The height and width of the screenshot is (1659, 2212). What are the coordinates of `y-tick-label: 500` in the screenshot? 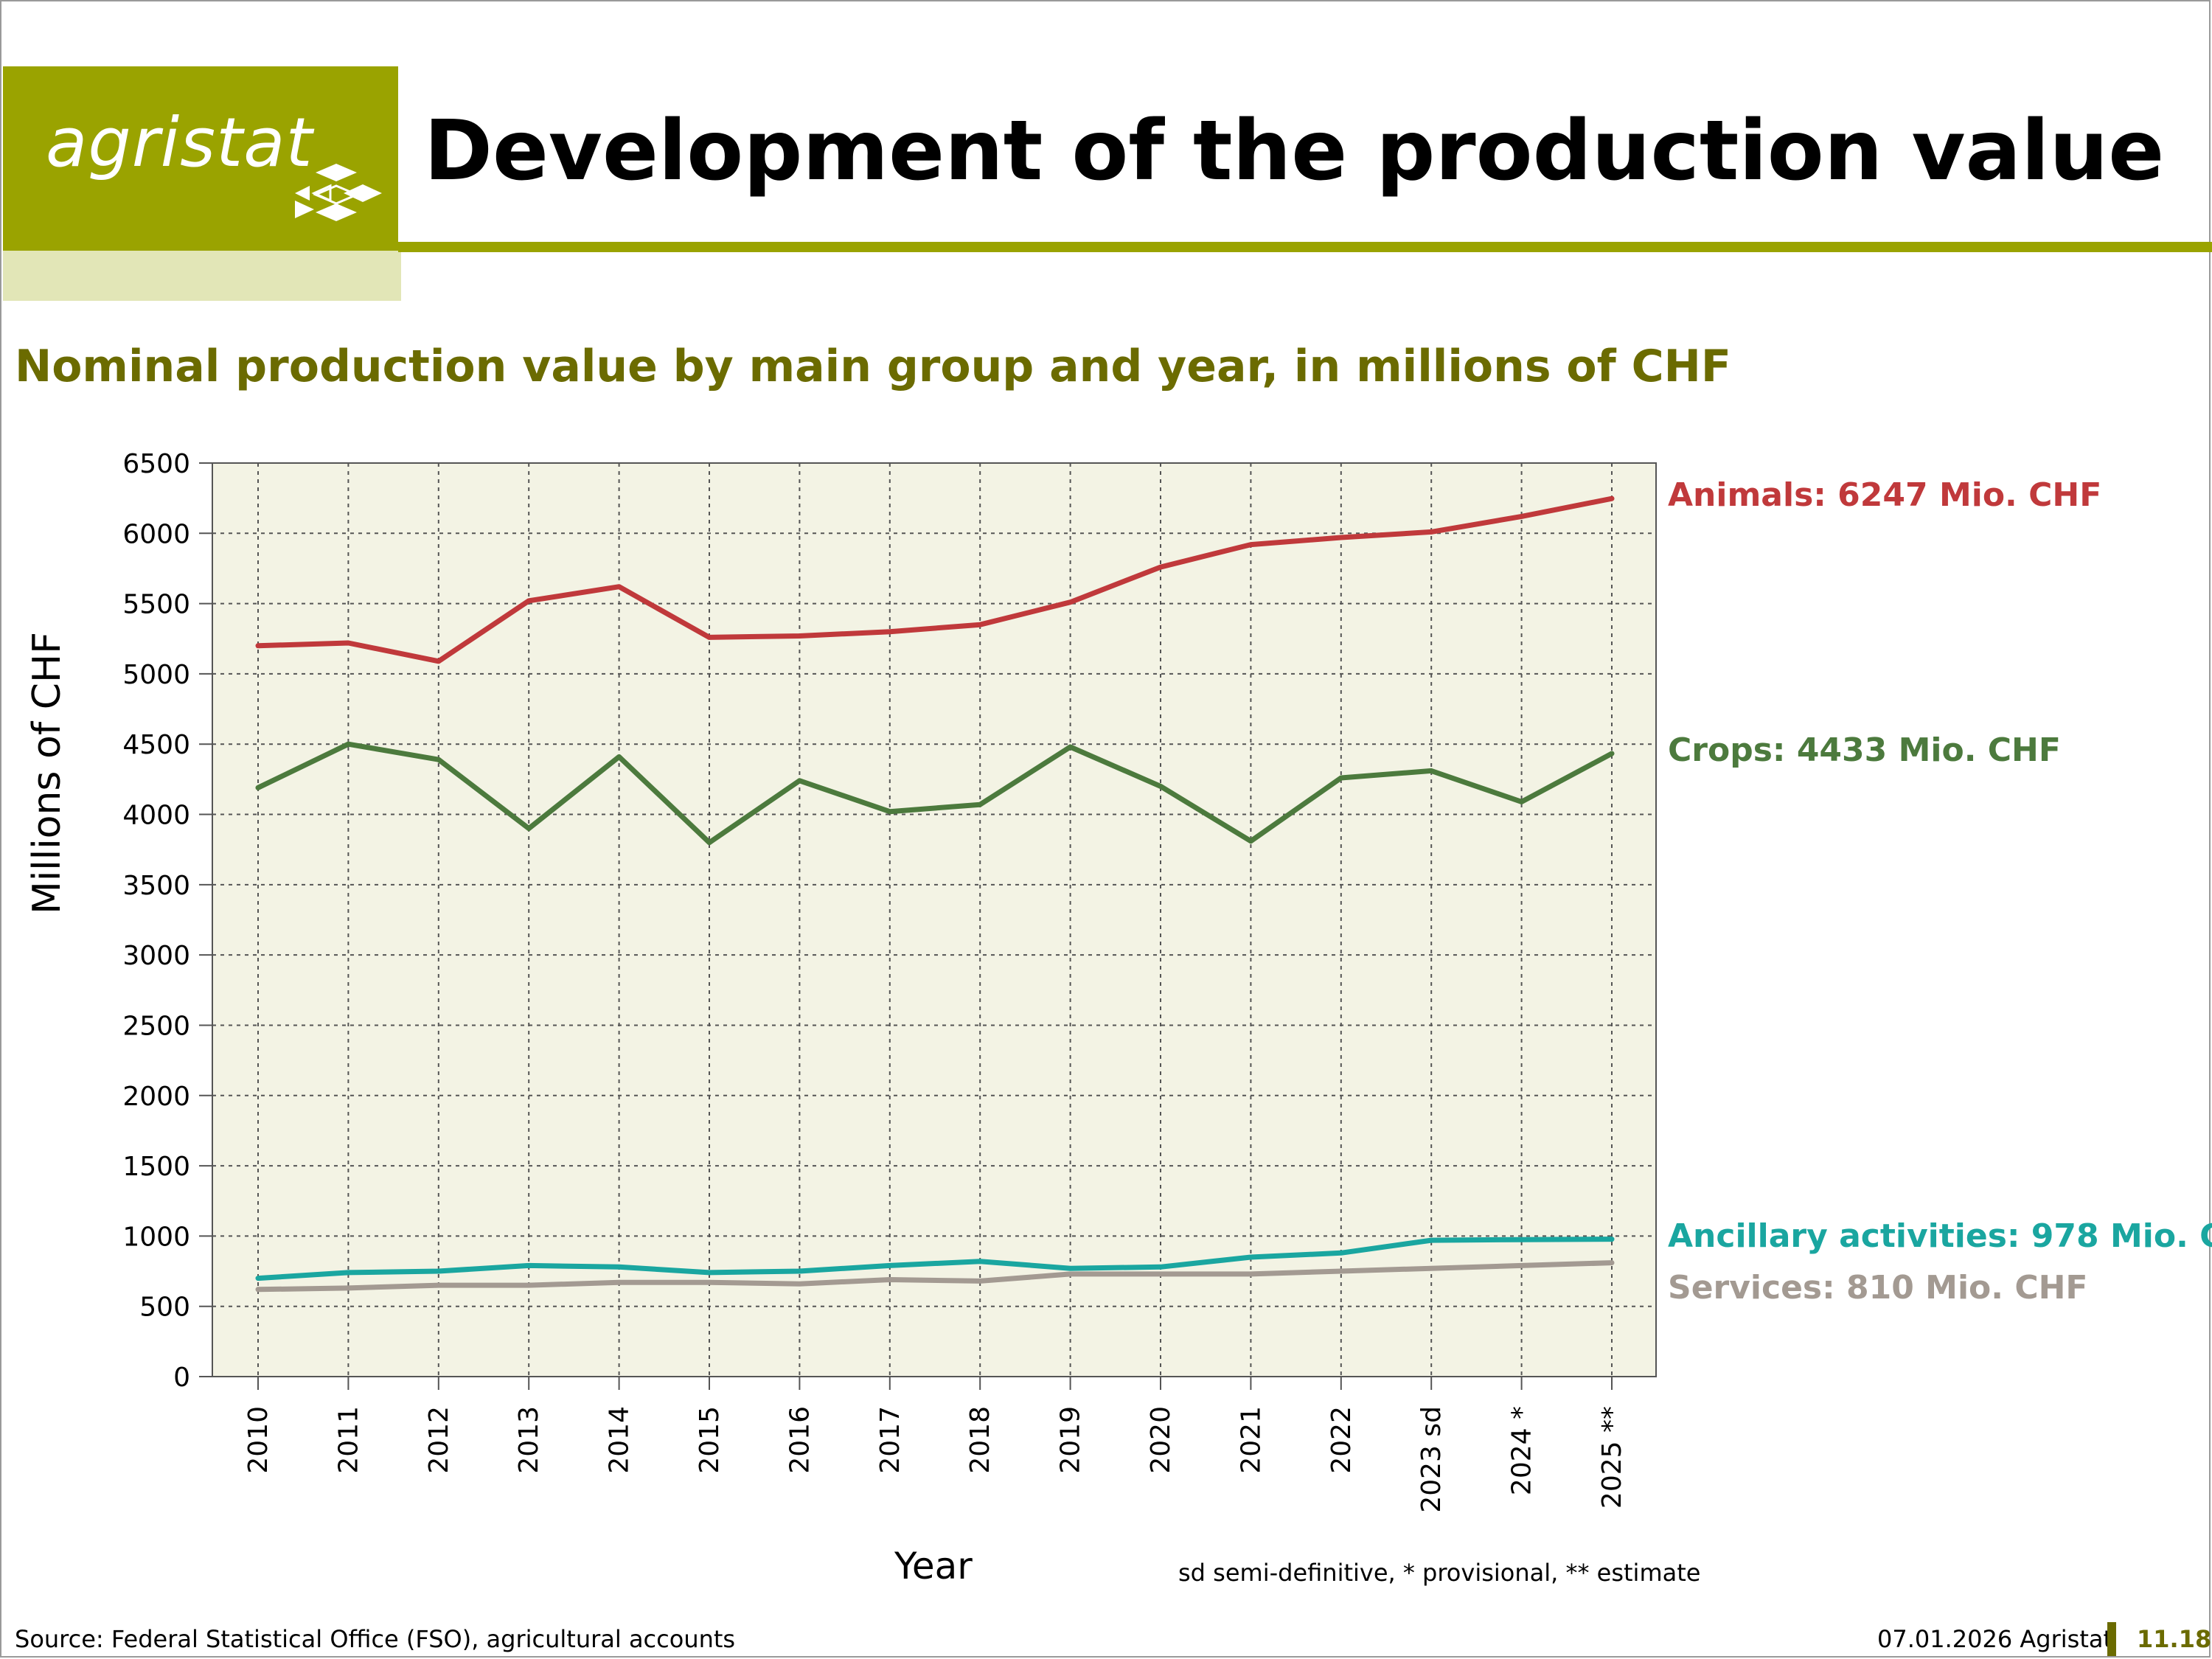 It's located at (164, 1308).